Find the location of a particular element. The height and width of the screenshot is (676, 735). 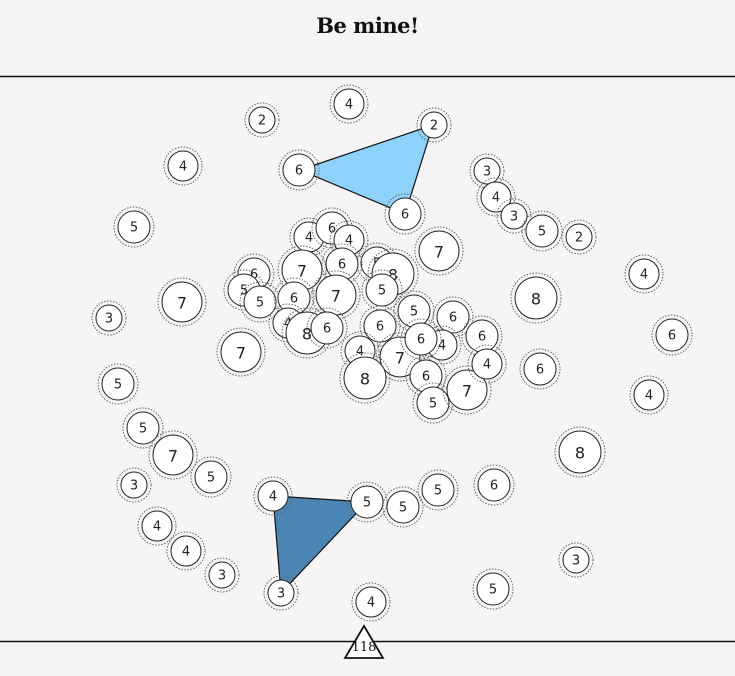

node-value-label: 2 is located at coordinates (579, 238).